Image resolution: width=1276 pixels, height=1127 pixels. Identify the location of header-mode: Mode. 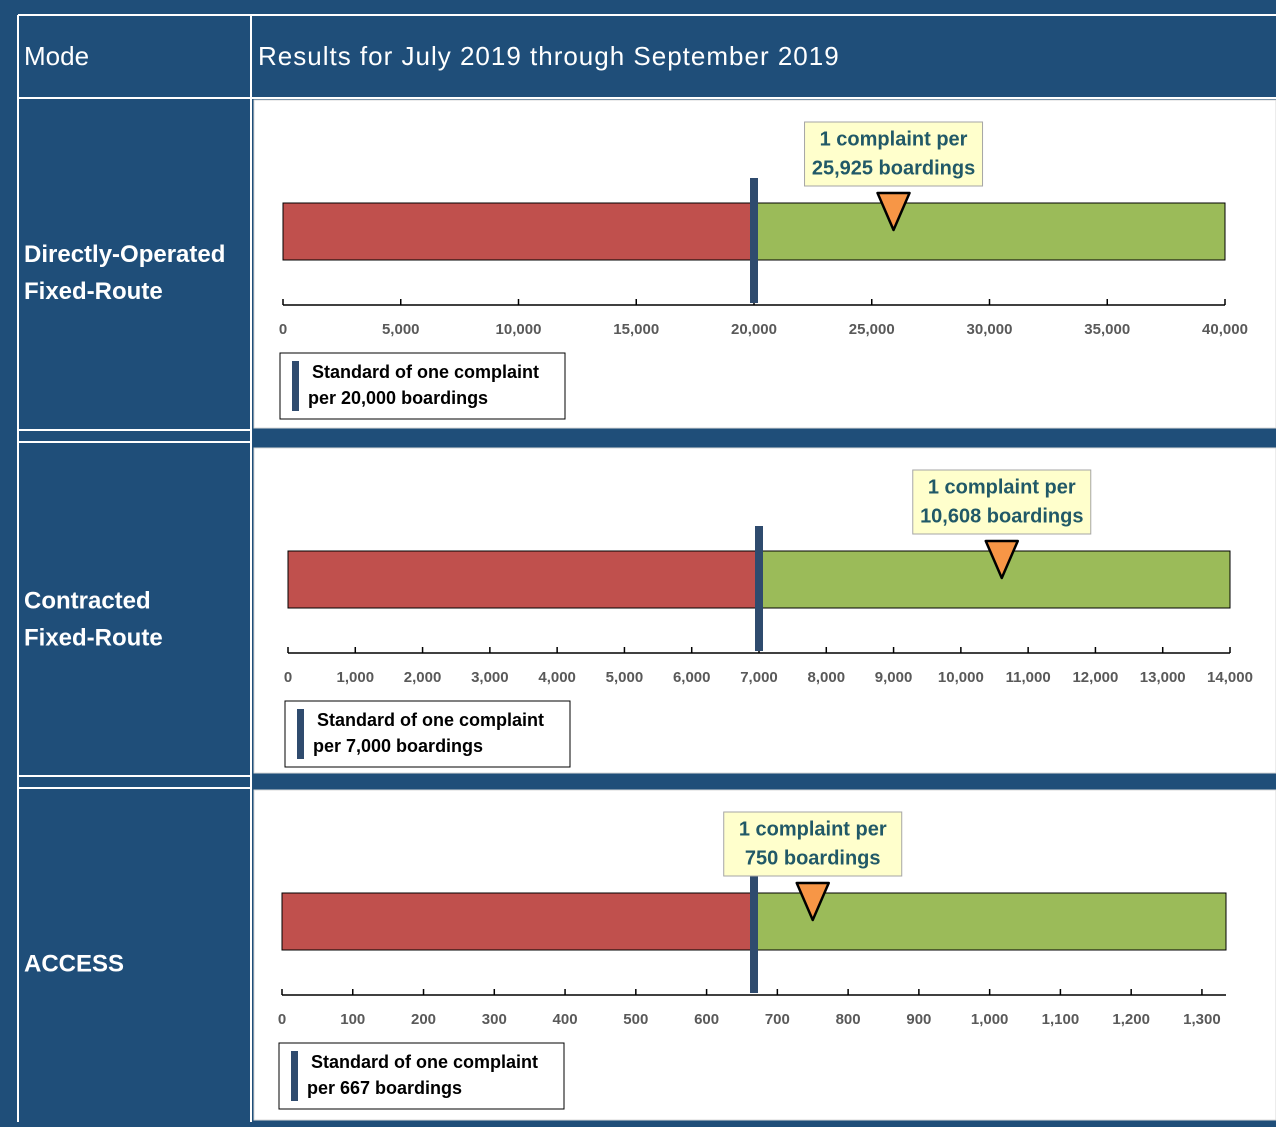
(56, 56).